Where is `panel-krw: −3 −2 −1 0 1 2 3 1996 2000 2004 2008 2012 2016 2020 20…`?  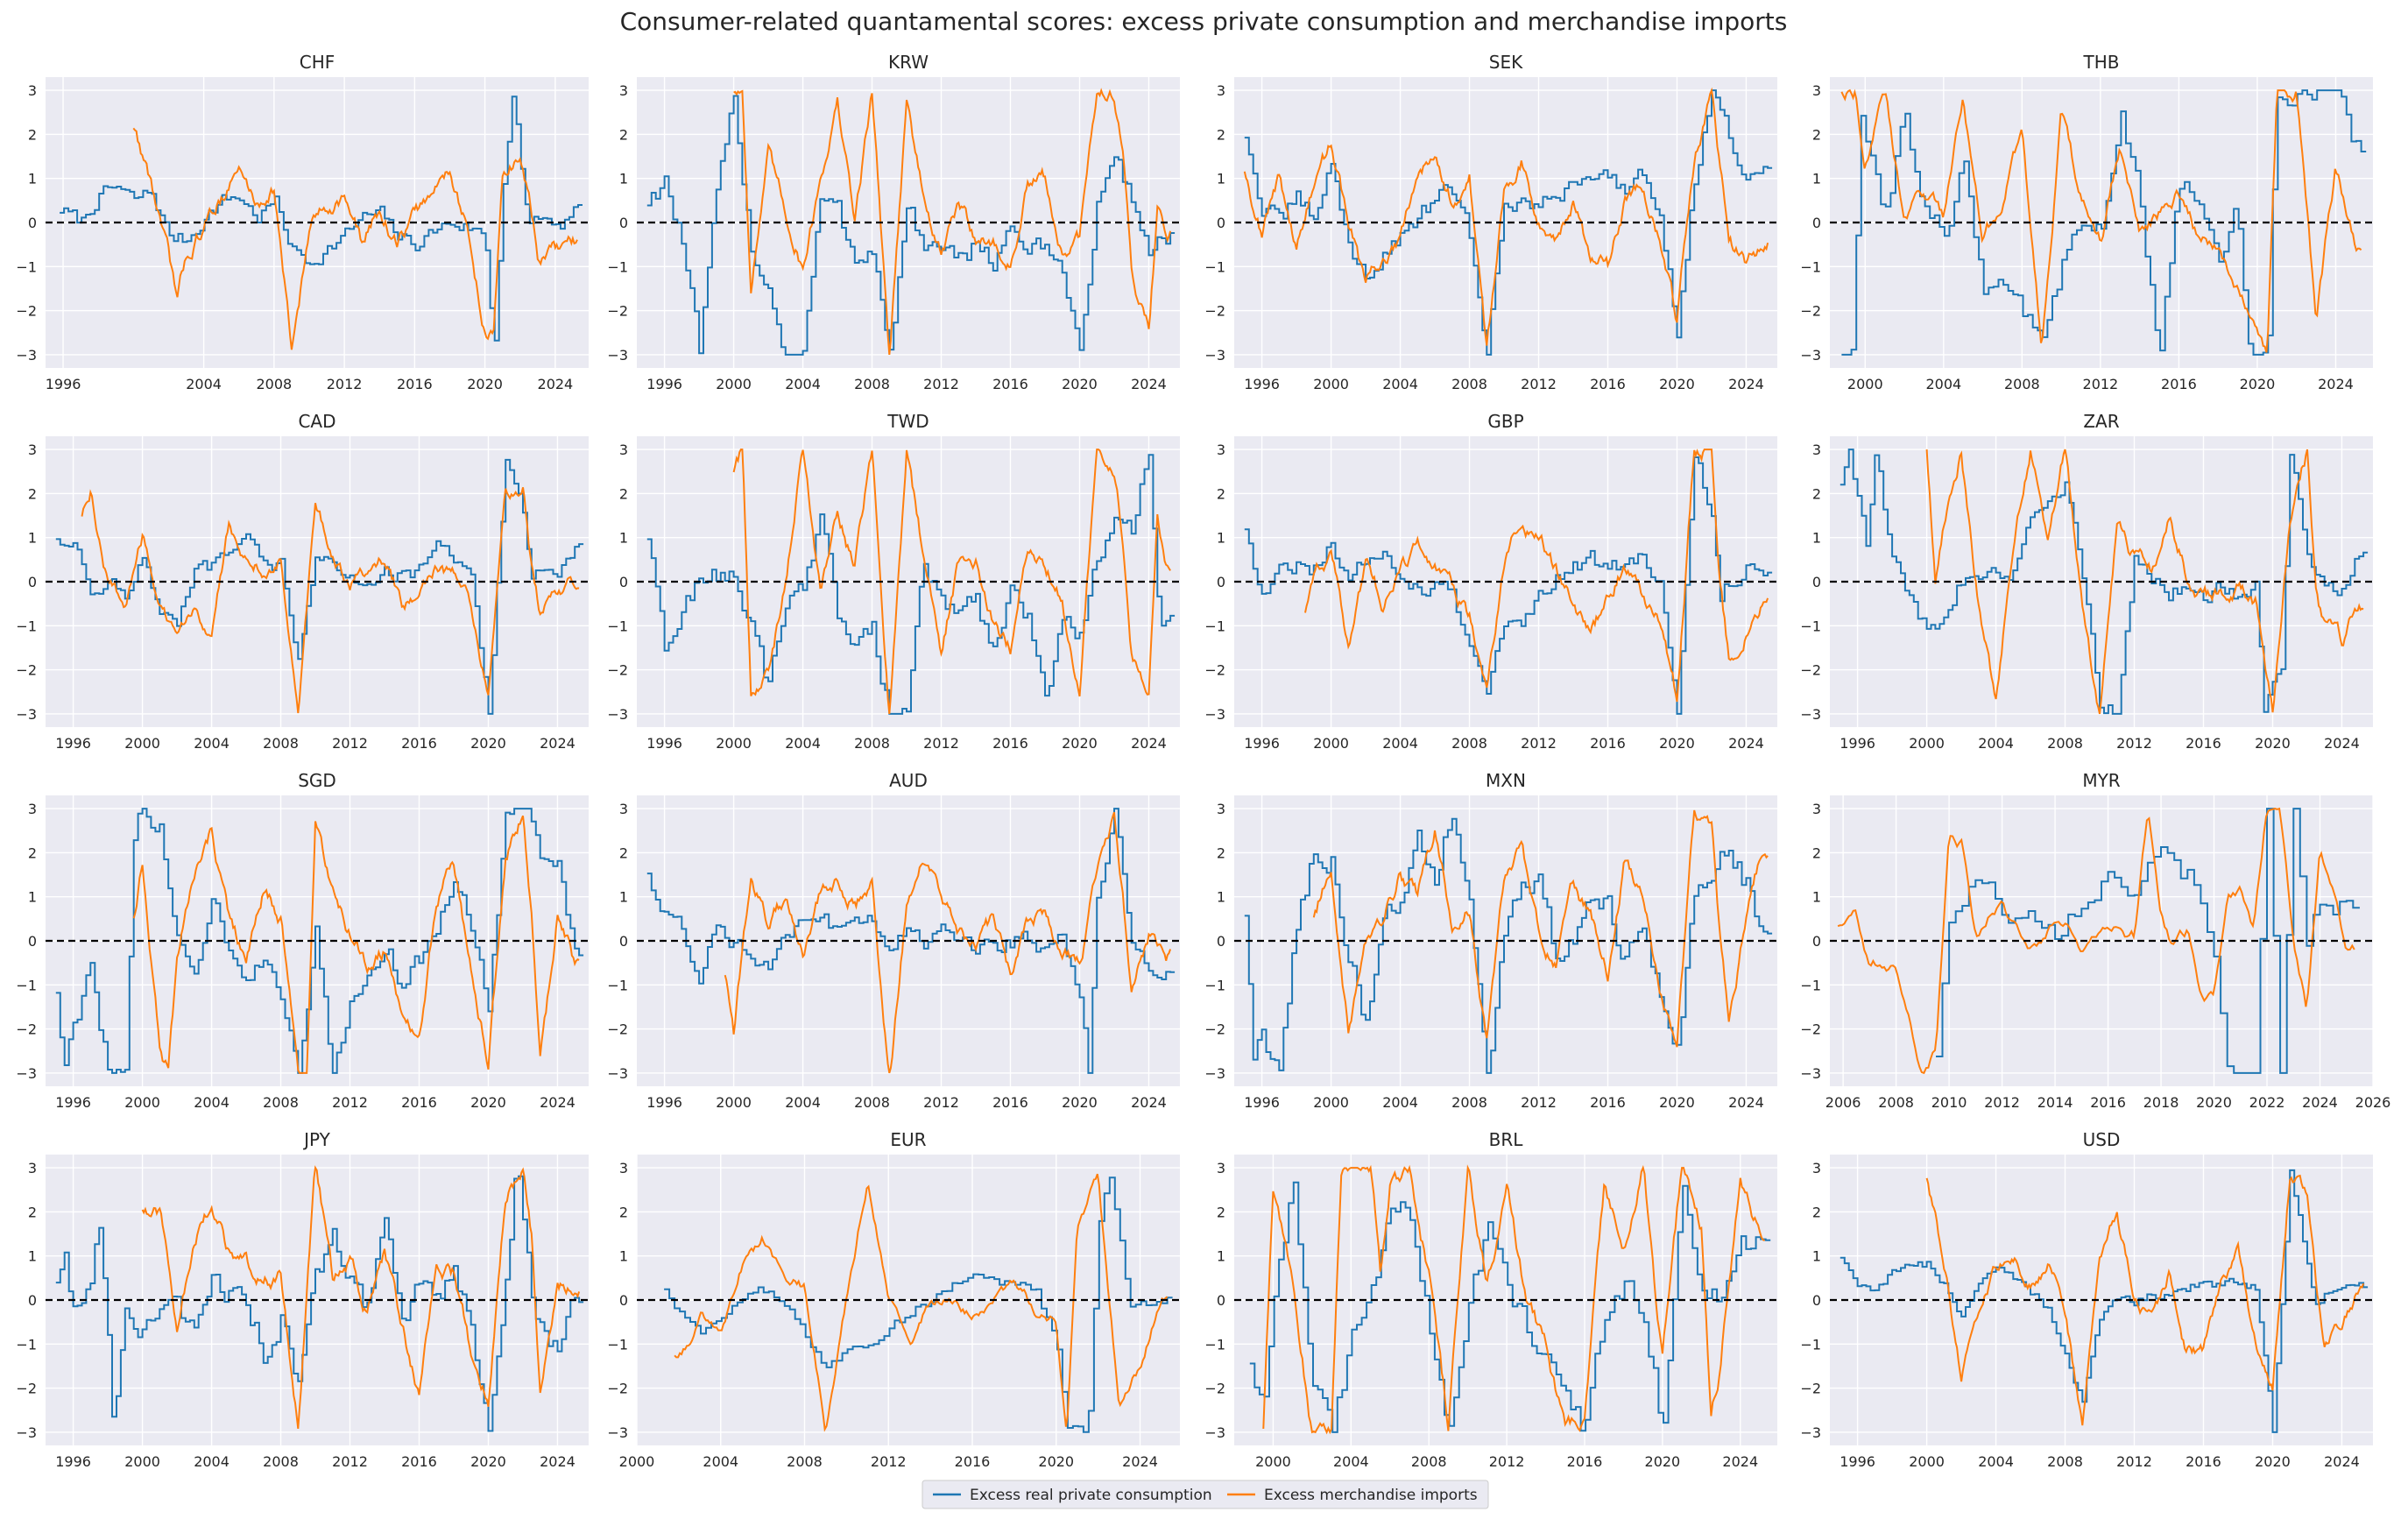
panel-krw: −3 −2 −1 0 1 2 3 1996 2000 2004 2008 2012 2016 2020 20… is located at coordinates (893, 222).